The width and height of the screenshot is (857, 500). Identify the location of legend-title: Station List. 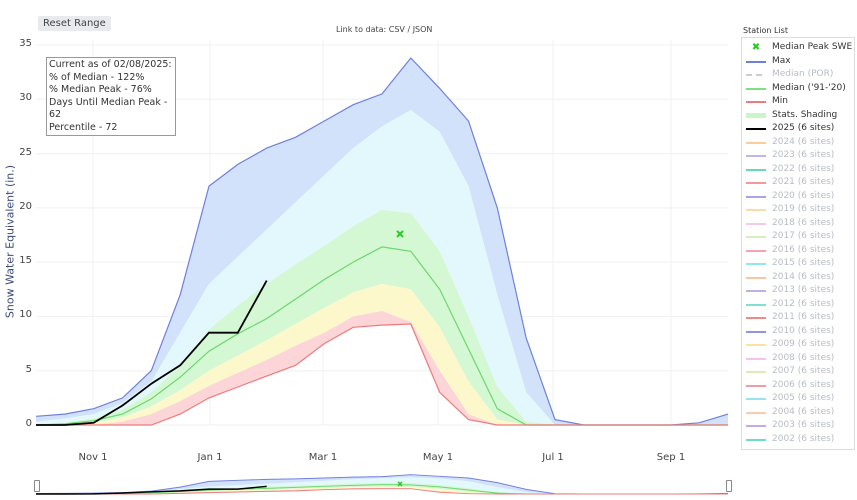
(765, 30).